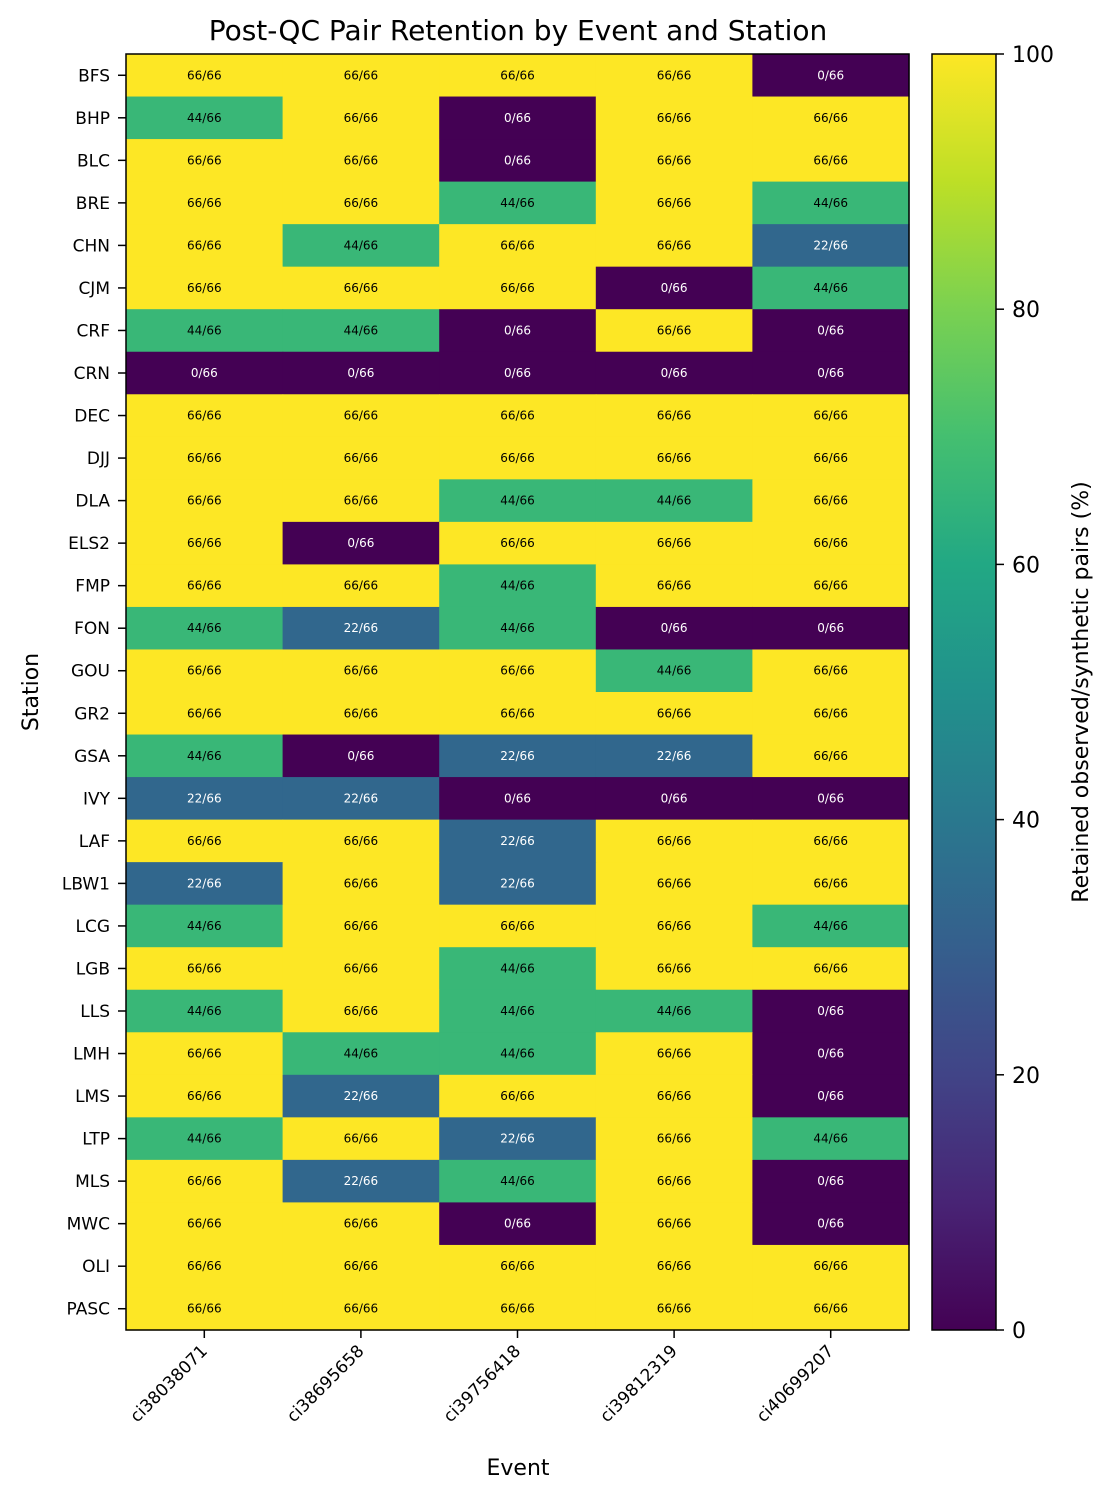 This screenshot has height=1501, width=1113. I want to click on y-tick-label: LGB, so click(93, 969).